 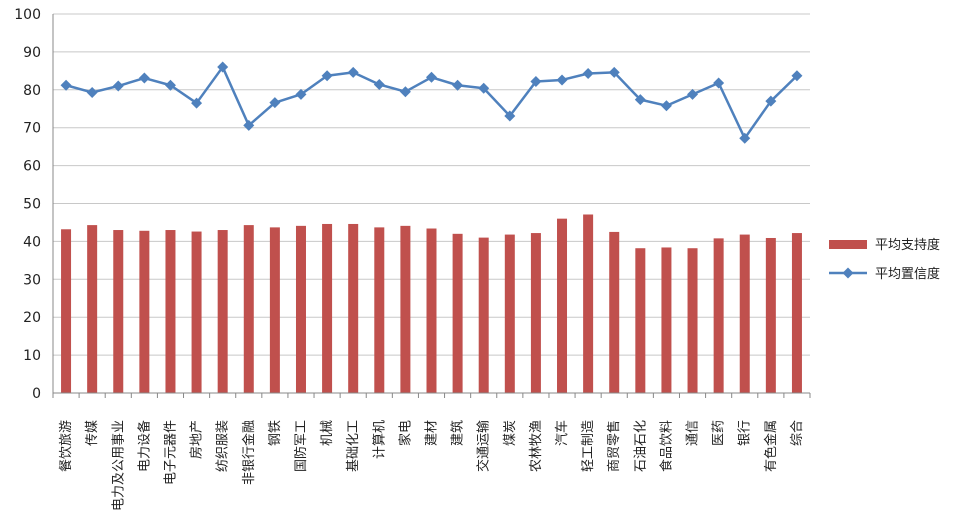 I want to click on x-tick-label: 纺织服装, so click(x=223, y=446).